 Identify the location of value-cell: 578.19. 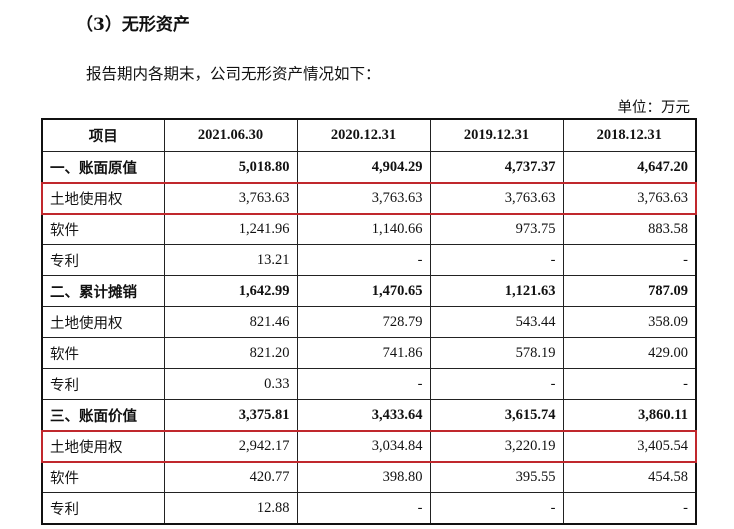
(496, 353).